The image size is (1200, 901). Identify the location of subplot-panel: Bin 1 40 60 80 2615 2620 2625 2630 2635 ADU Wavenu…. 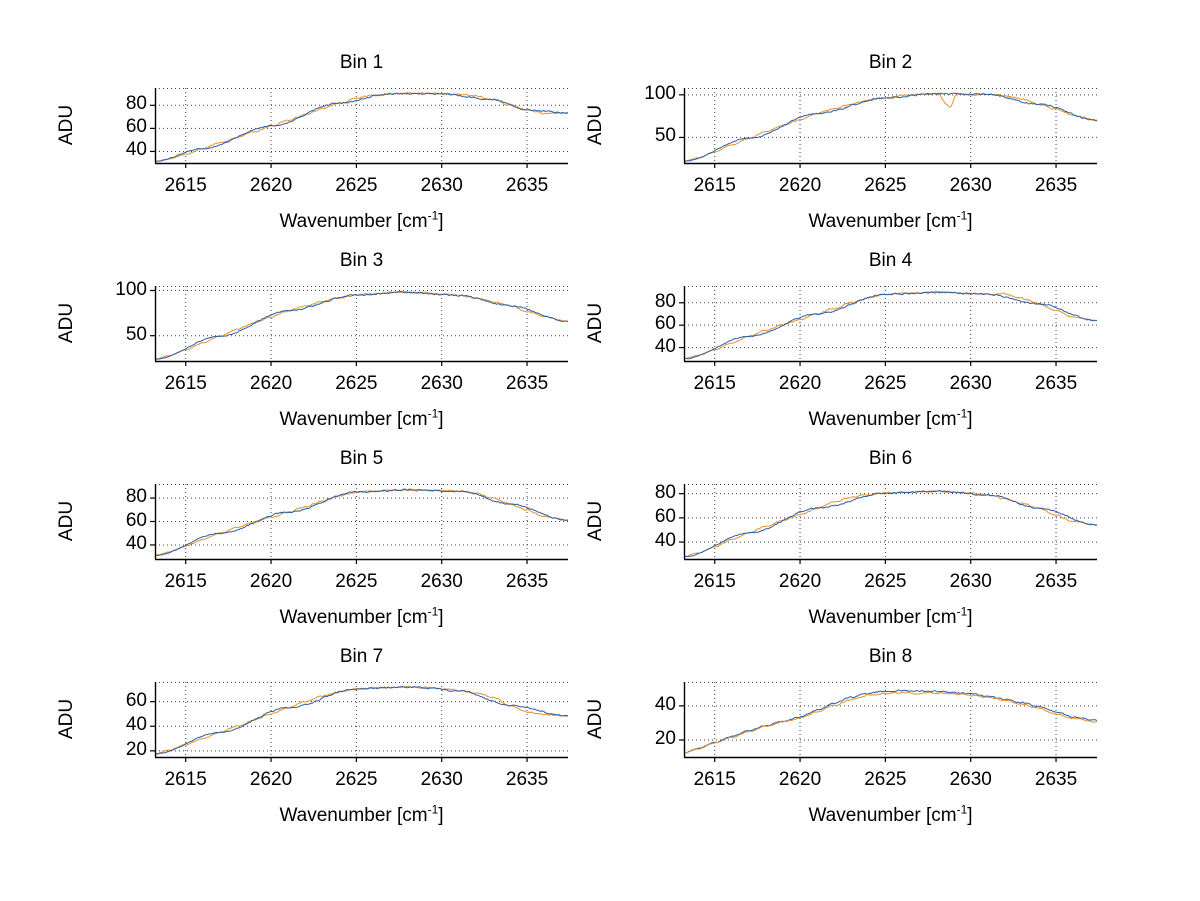
(312, 142).